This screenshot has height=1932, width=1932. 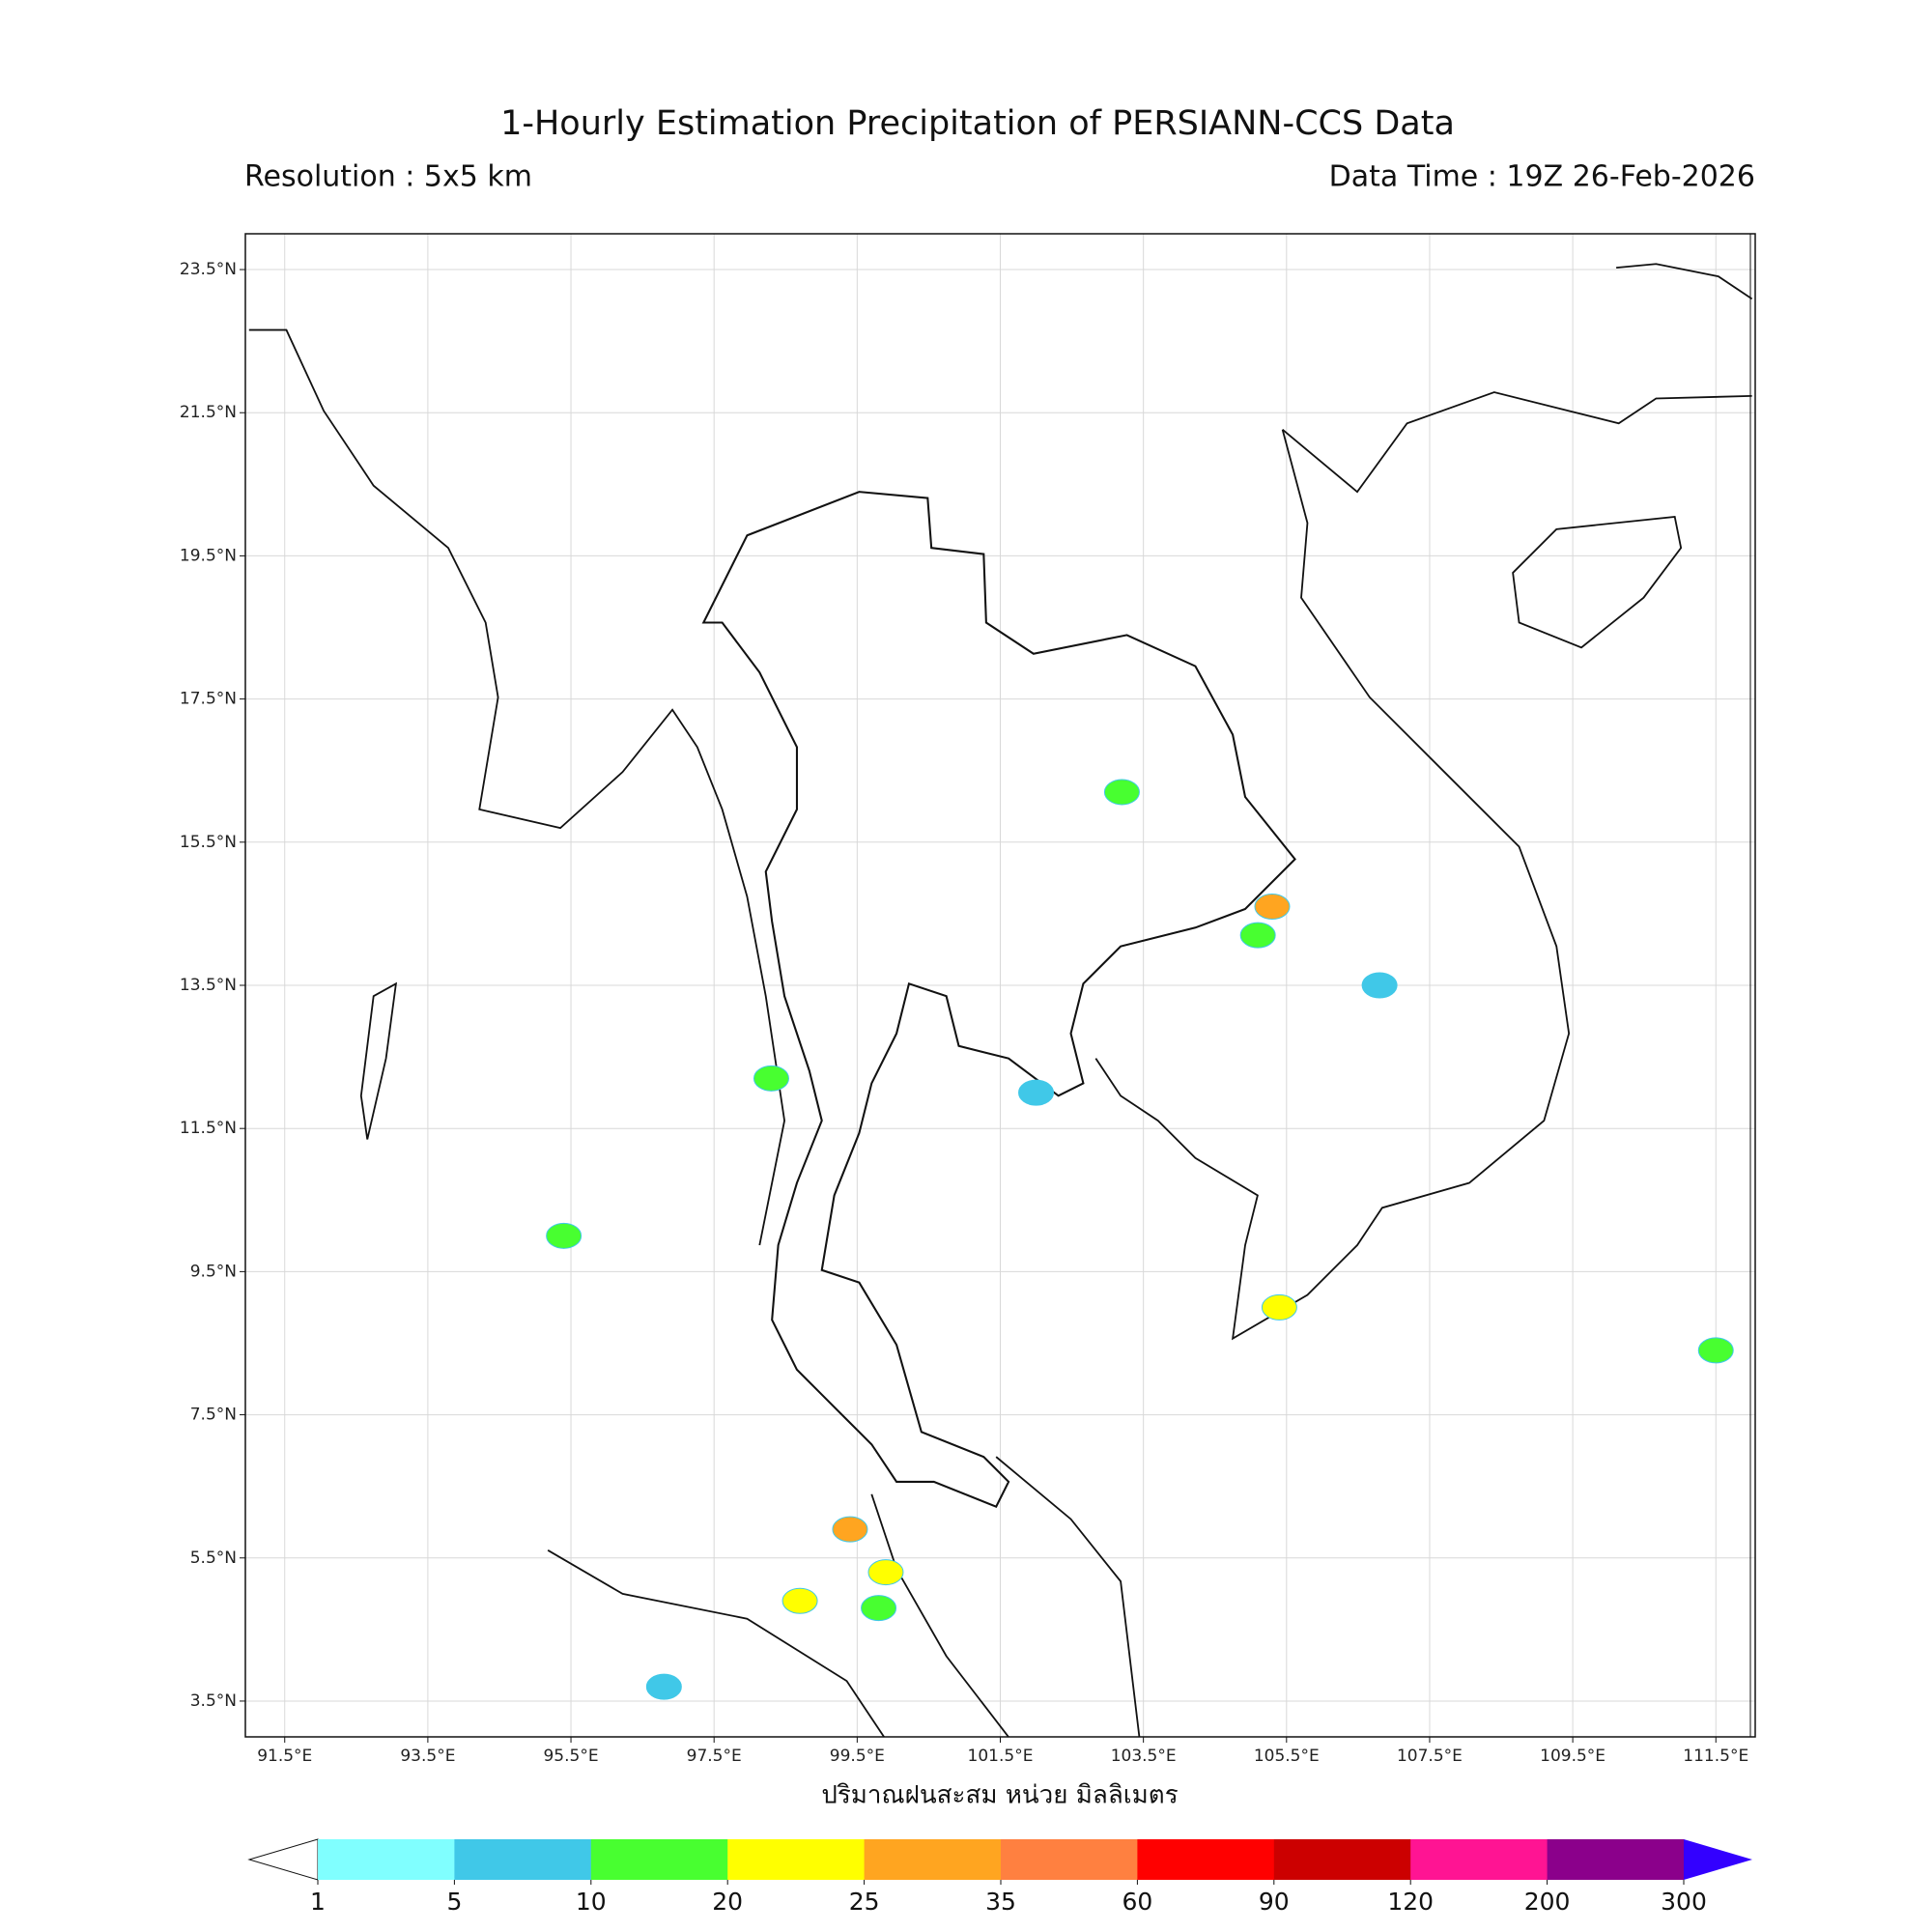 I want to click on x-tick-label: 99.5°E, so click(x=857, y=1756).